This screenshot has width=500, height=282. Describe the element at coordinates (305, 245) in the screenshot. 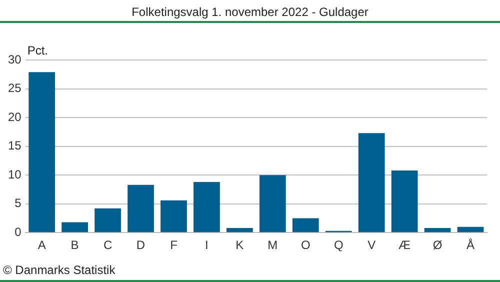

I see `x-tick-label: O` at that location.